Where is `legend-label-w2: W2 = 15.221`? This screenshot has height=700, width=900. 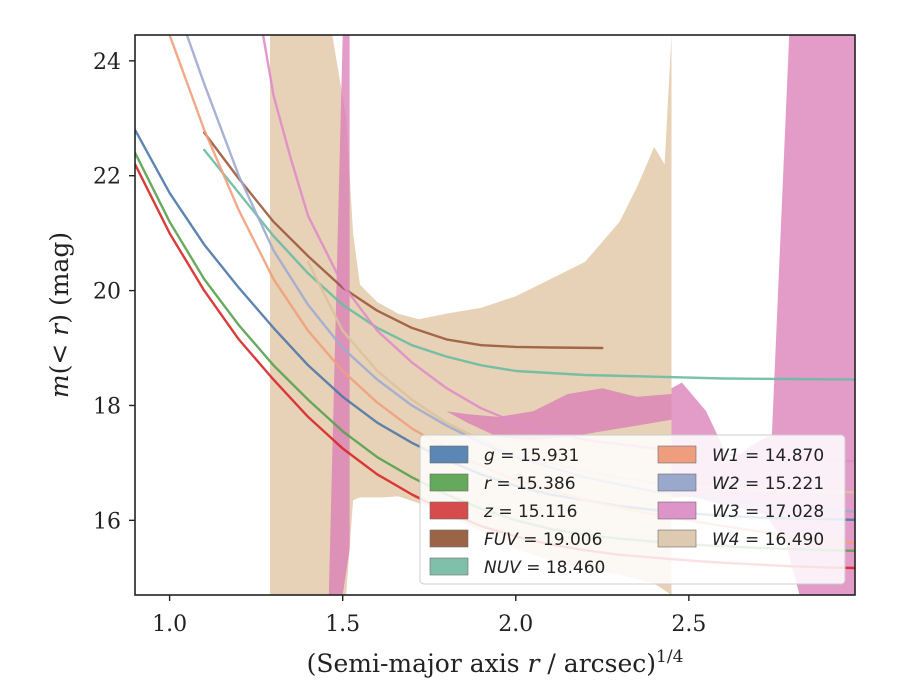
legend-label-w2: W2 = 15.221 is located at coordinates (768, 484).